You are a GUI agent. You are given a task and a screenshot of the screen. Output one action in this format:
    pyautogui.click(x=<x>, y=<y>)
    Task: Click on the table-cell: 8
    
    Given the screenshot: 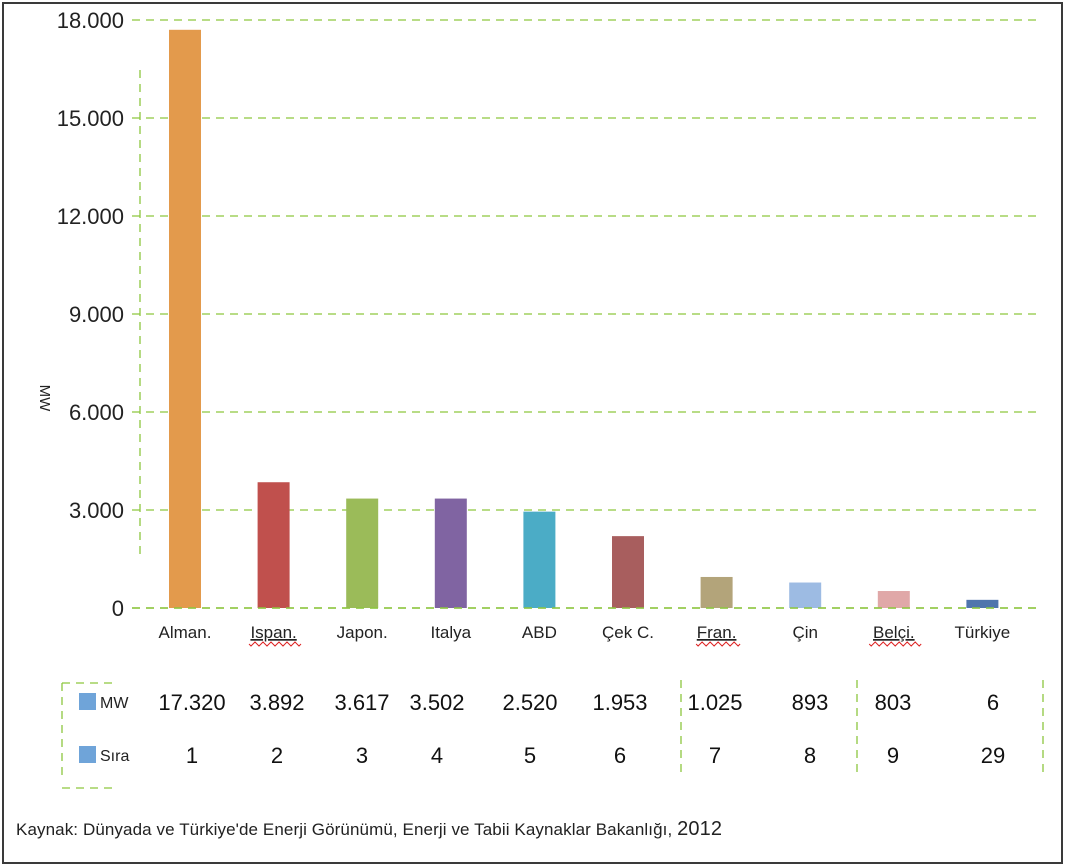 What is the action you would take?
    pyautogui.click(x=810, y=755)
    